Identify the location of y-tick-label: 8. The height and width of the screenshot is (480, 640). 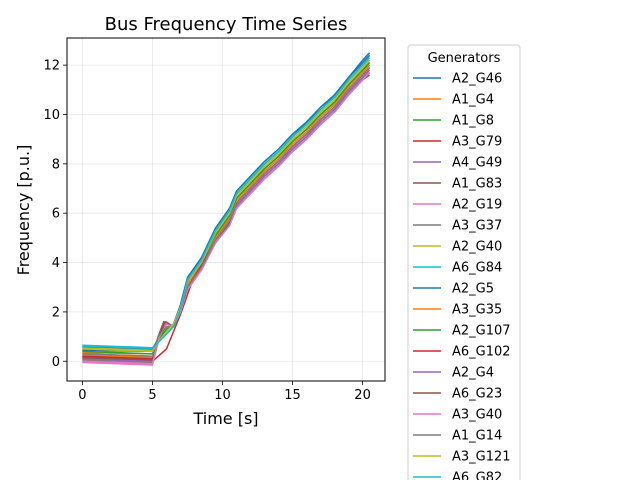
(56, 164).